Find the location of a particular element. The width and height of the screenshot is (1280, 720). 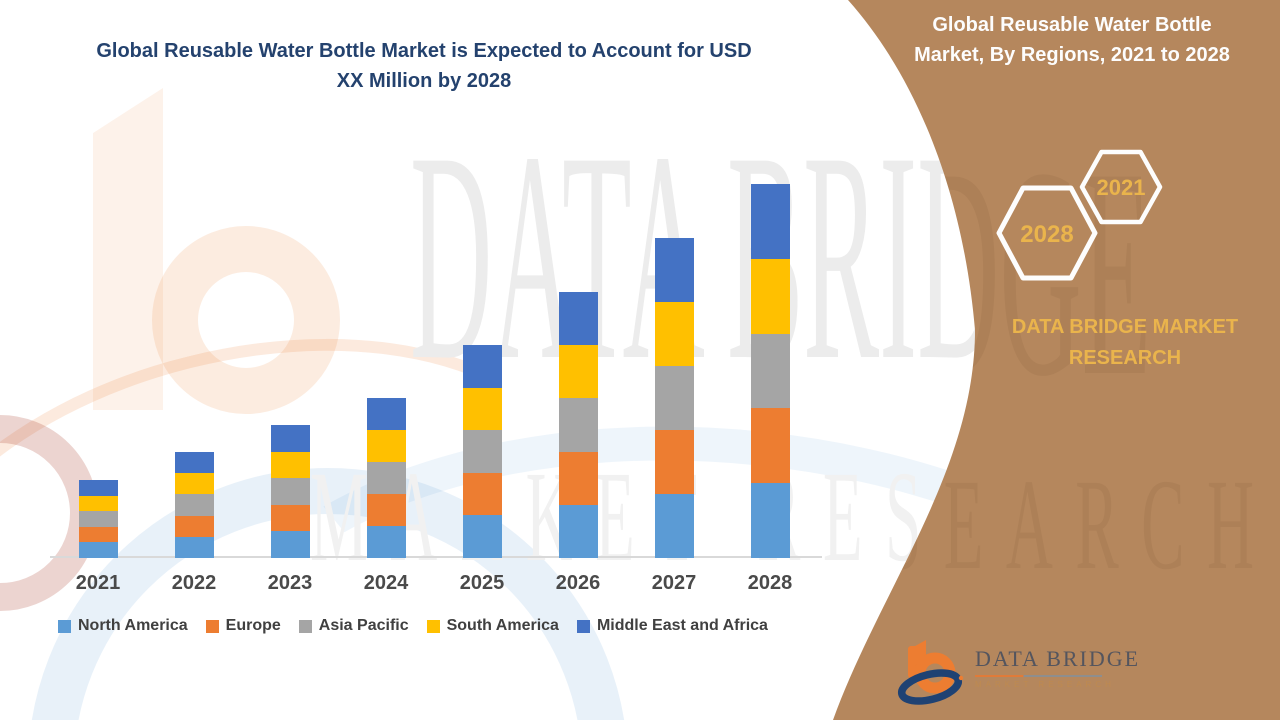

legend-item-asia-pacific: Asia Pacific is located at coordinates (353, 626).